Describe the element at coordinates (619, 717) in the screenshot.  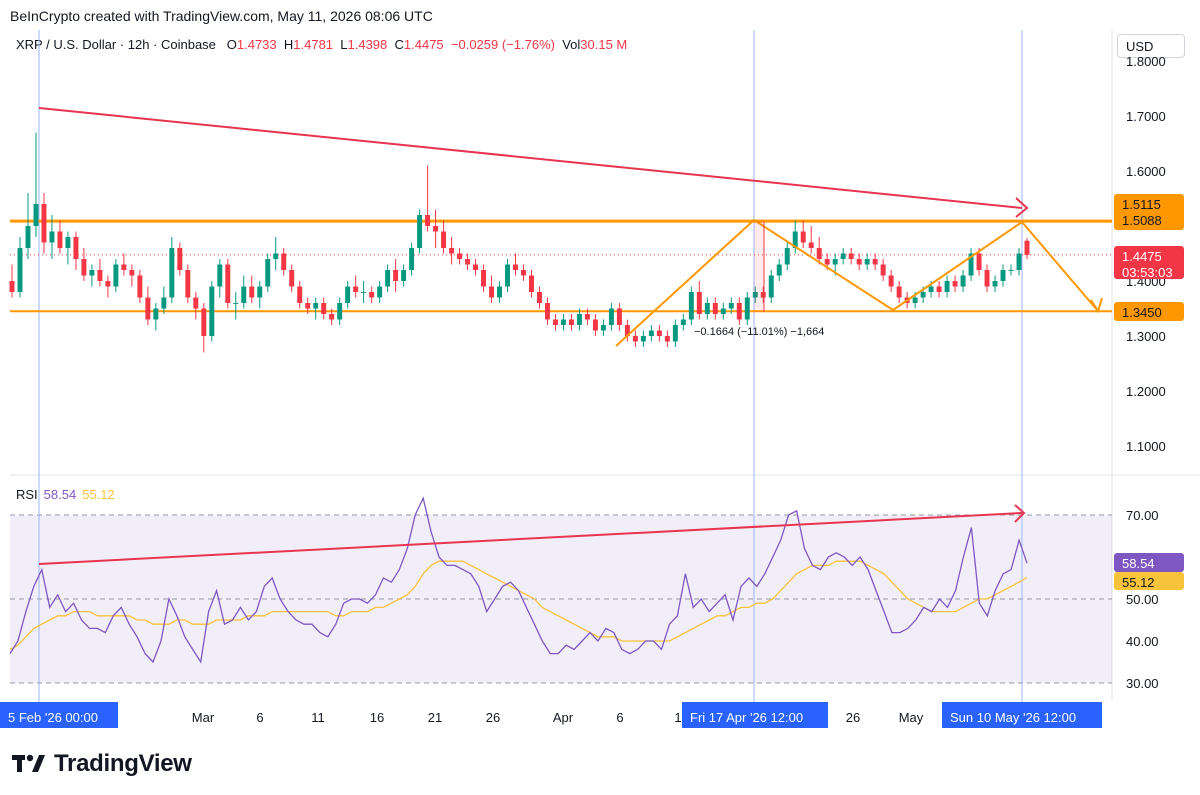
I see `time-axis-label: 6` at that location.